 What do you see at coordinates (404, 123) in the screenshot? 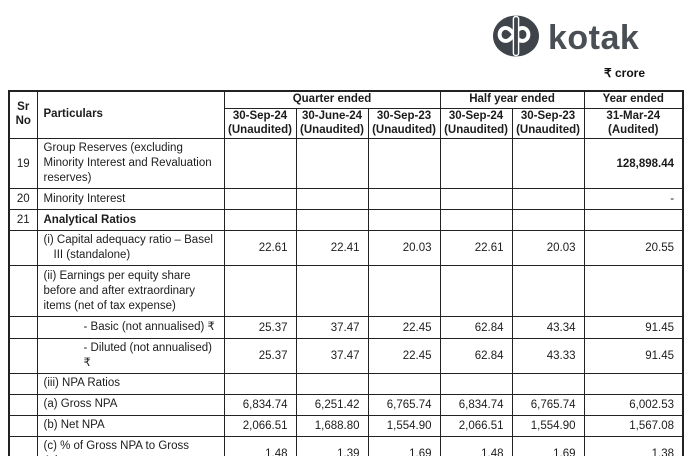
I see `header-col-q3: 30-Sep-23 (Unaudited)` at bounding box center [404, 123].